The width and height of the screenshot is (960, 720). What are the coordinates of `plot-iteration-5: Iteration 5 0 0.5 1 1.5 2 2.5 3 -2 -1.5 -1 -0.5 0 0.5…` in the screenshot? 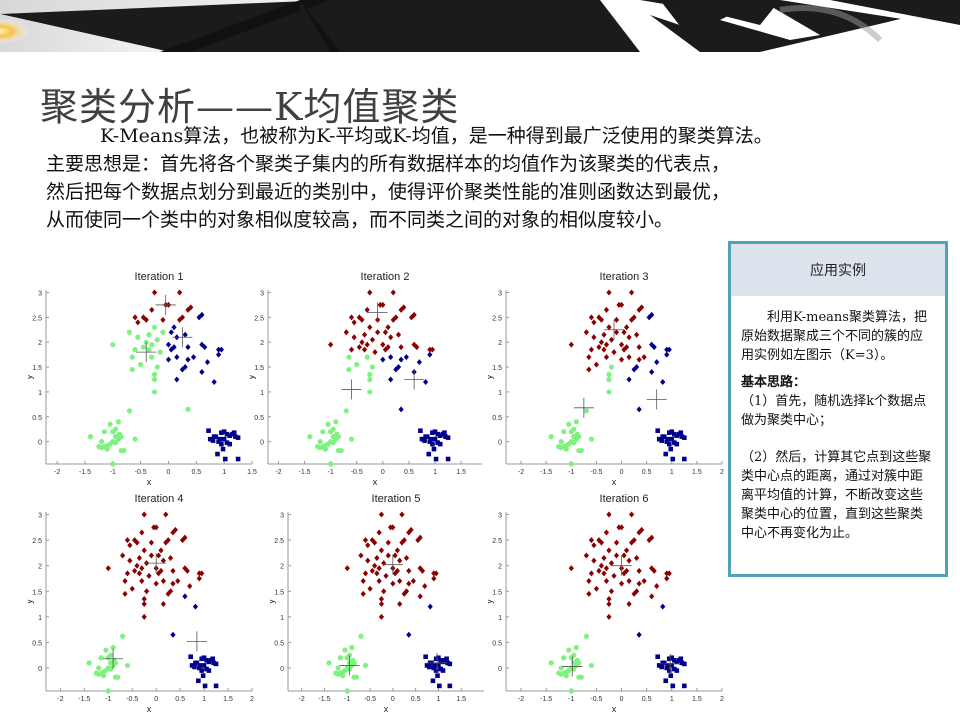 It's located at (377, 603).